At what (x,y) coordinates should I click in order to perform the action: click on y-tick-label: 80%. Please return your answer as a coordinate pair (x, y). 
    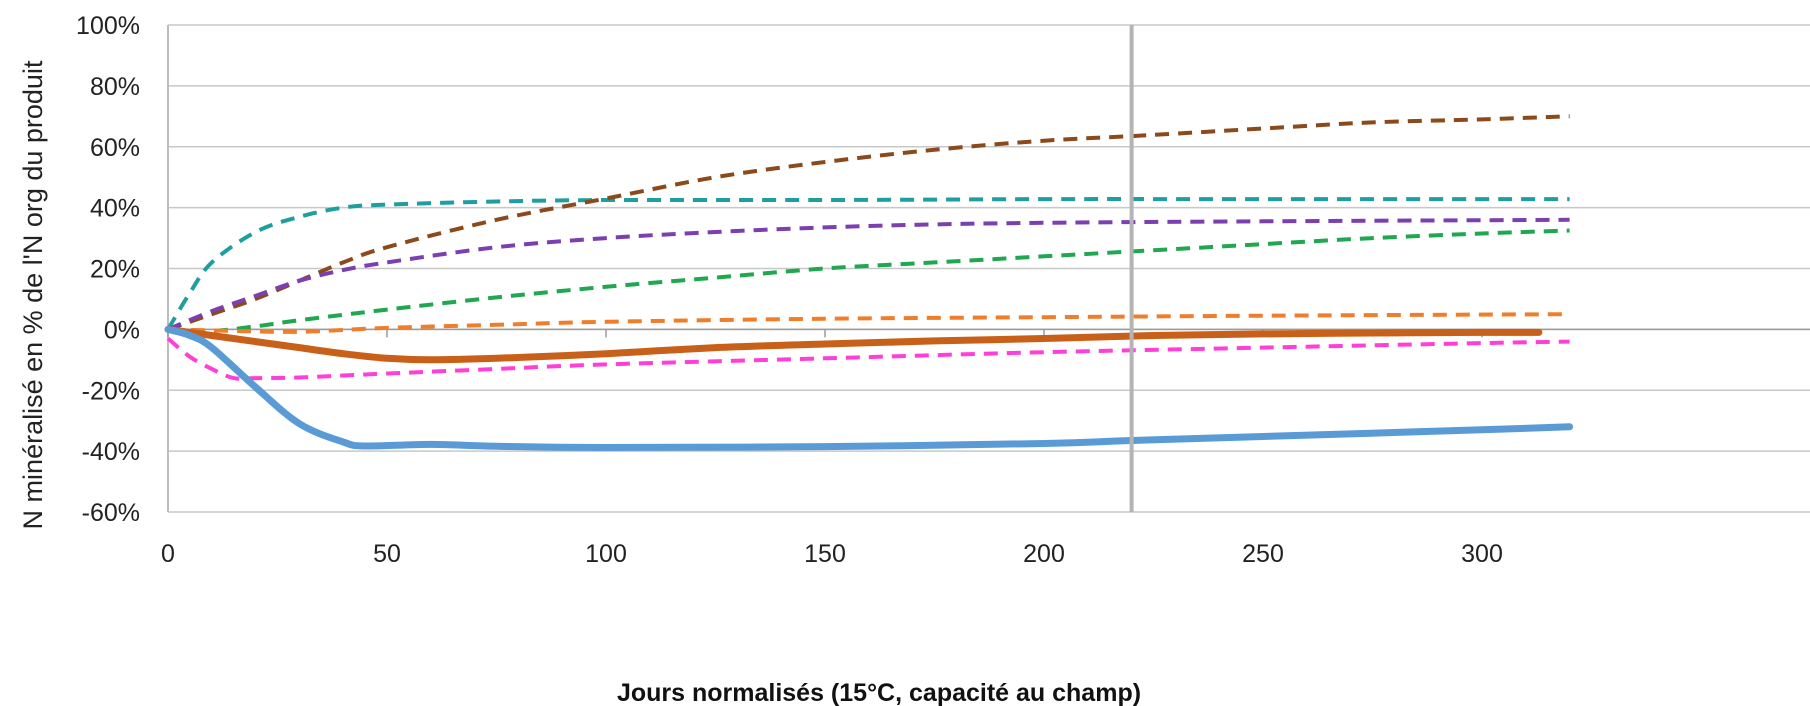
    Looking at the image, I should click on (115, 87).